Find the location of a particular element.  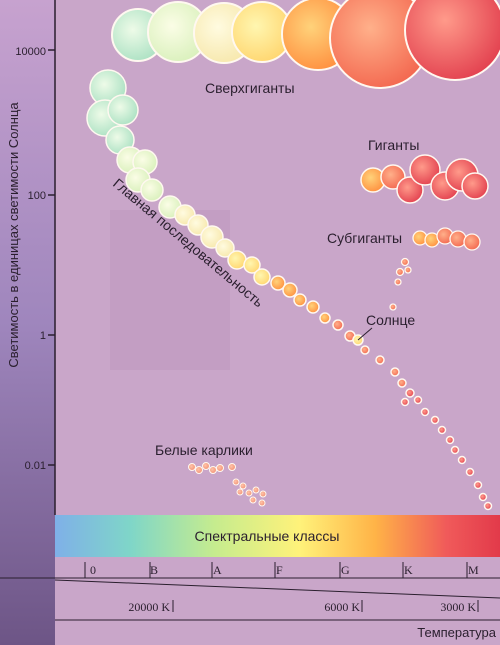

label-white-dwarfs: Белые карлики is located at coordinates (204, 450).